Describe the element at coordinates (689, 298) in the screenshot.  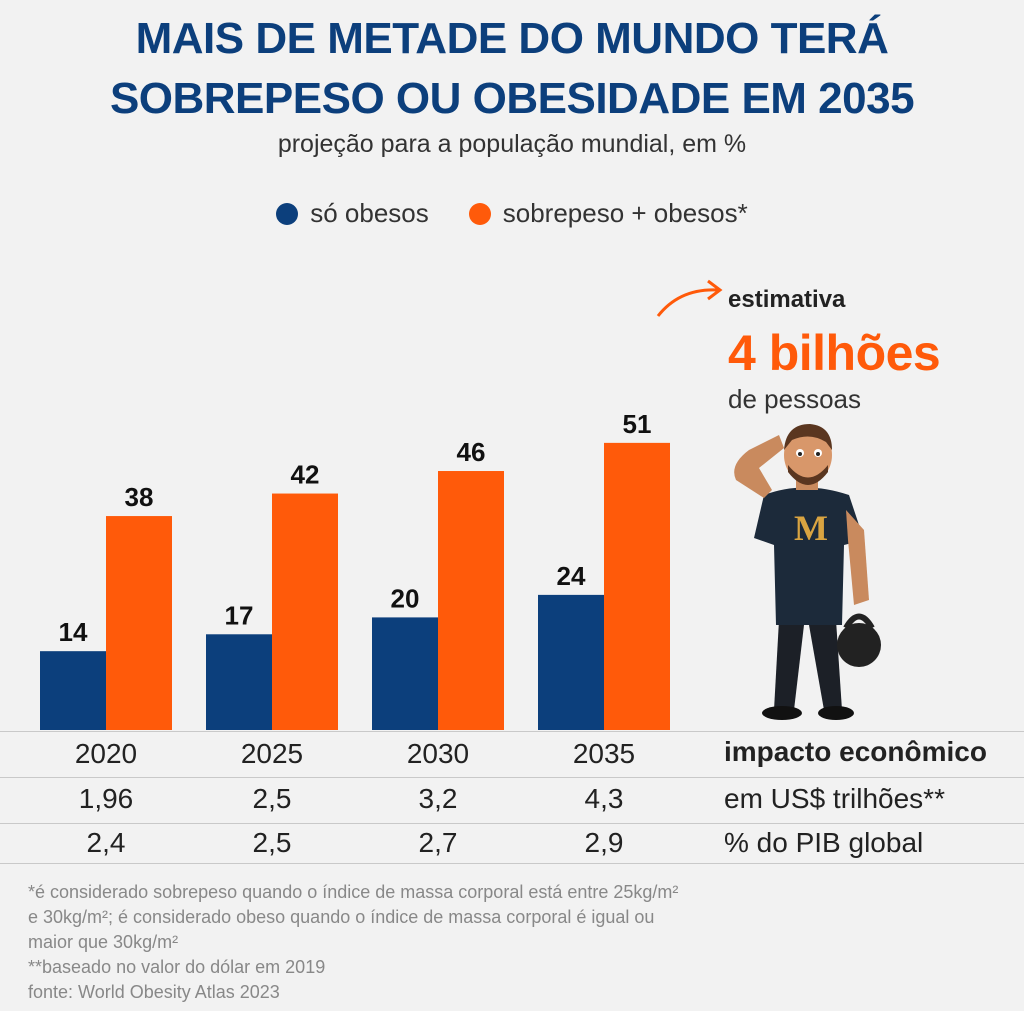
I see `arrow-icon` at that location.